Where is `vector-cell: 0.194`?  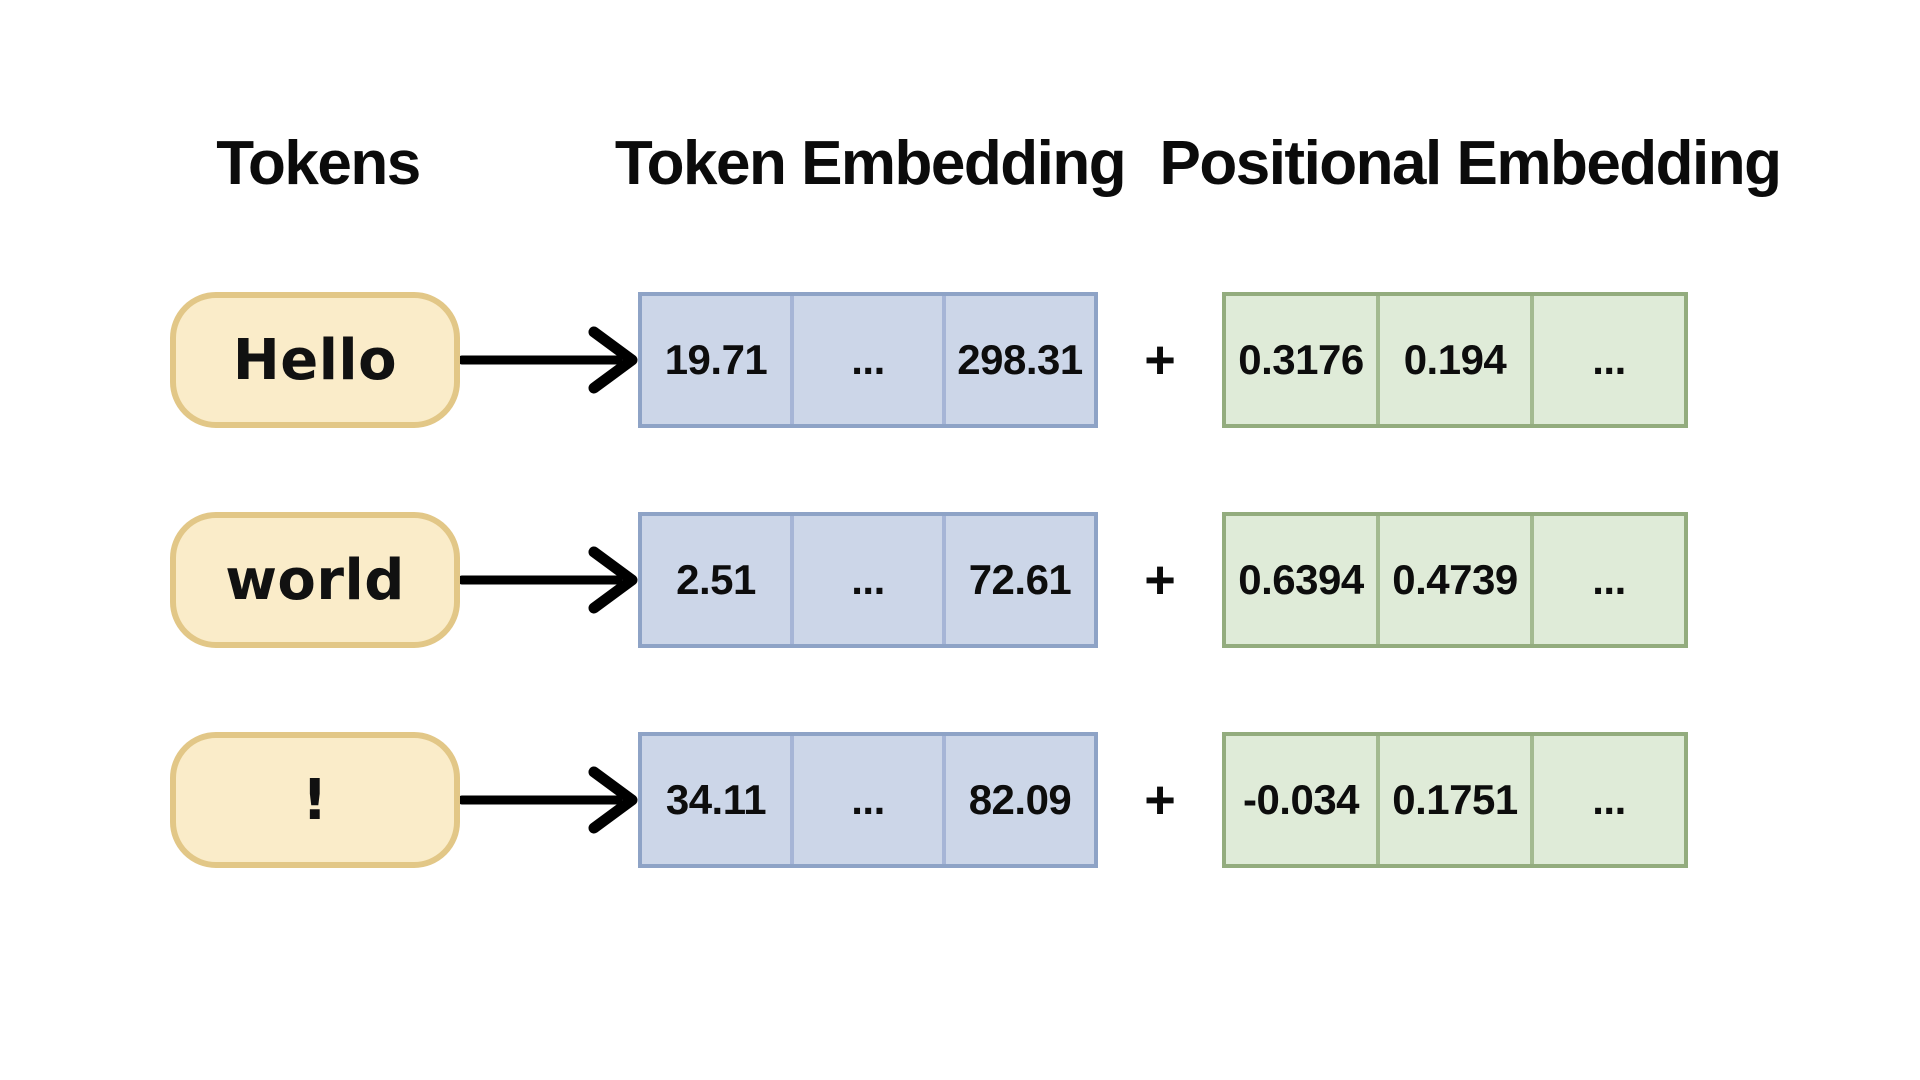
vector-cell: 0.194 is located at coordinates (1453, 360).